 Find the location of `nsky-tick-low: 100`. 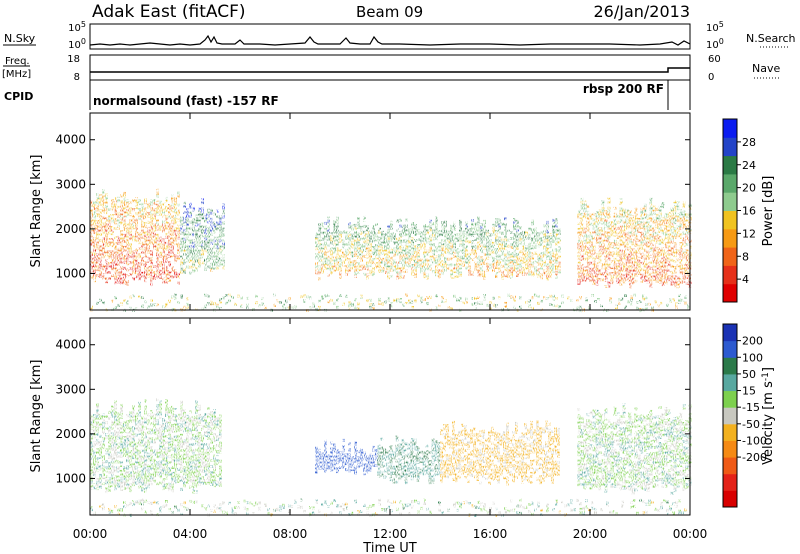

nsky-tick-low: 100 is located at coordinates (77, 44).